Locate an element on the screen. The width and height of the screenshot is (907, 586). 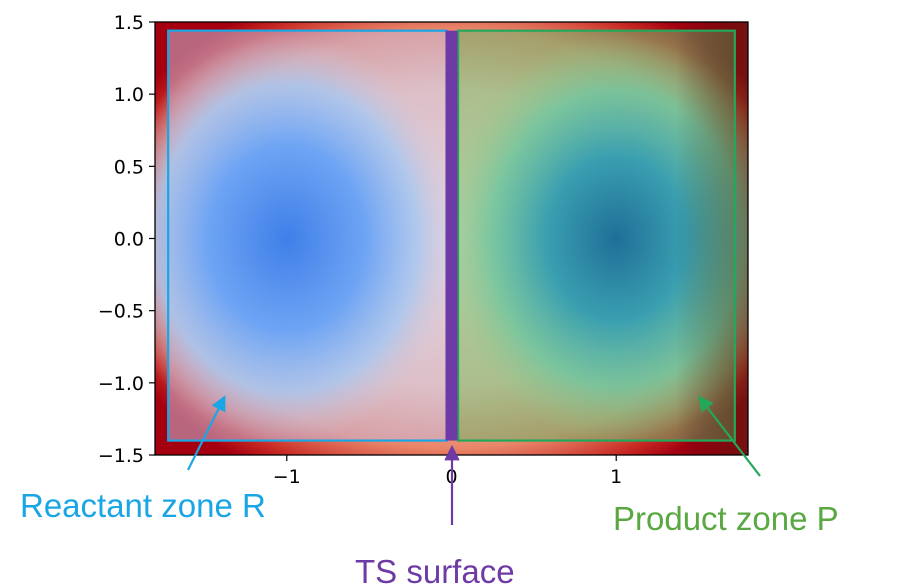
y-axis: 1.5 1.0 0.5 0.0 −0.5 −1.0 −1.5 is located at coordinates (126, 239).